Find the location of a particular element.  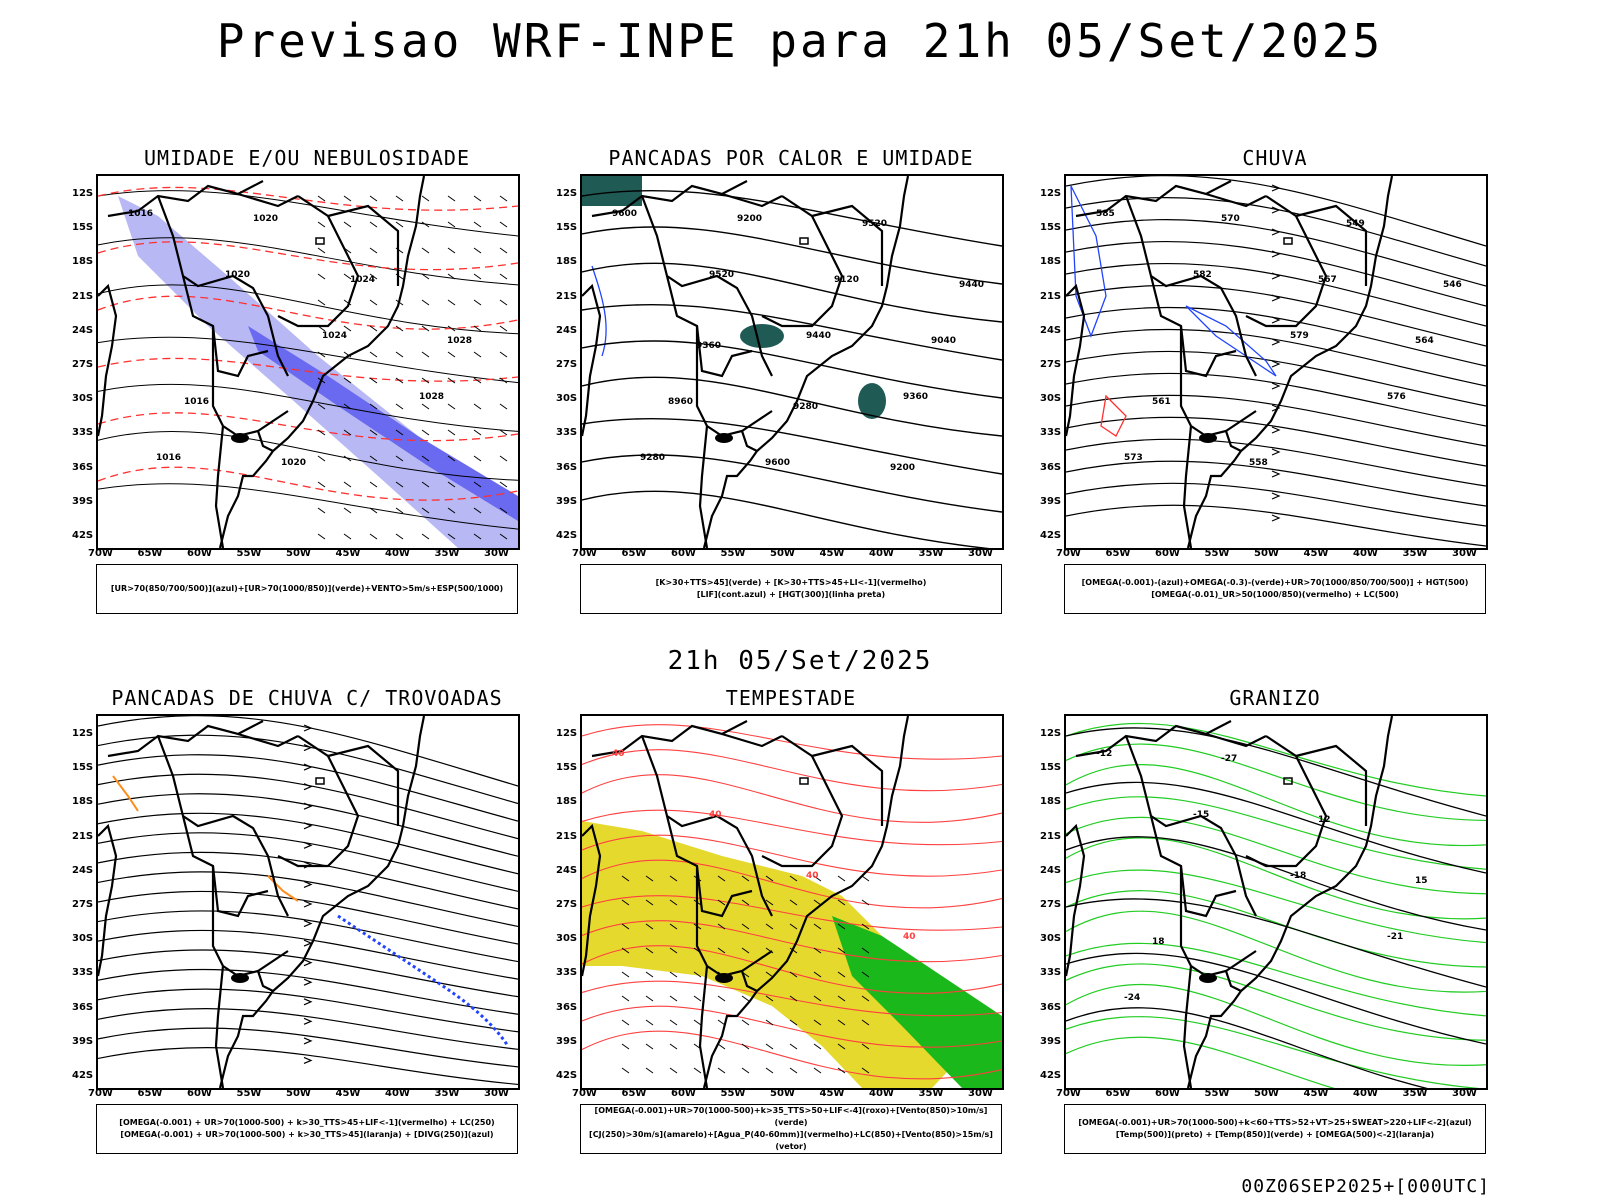

contour-label: 582 is located at coordinates (1202, 275).